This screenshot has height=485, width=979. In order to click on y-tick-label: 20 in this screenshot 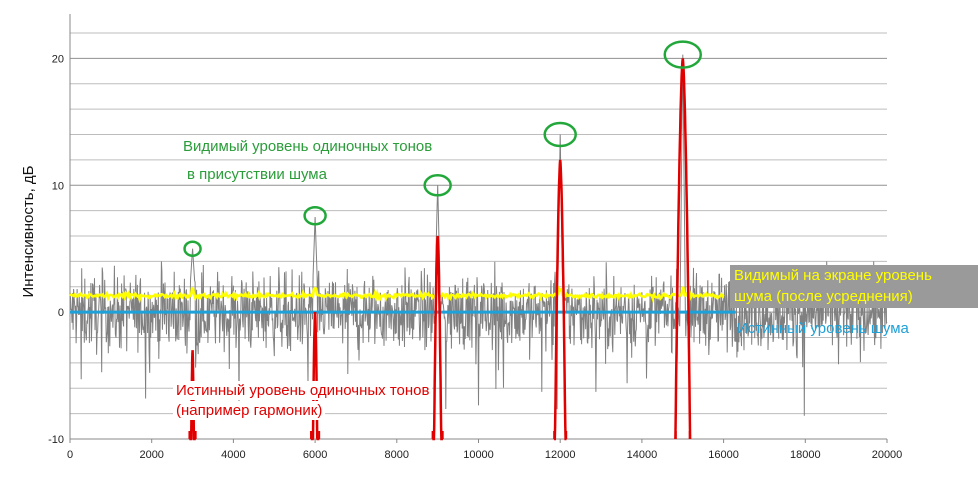, I will do `click(58, 59)`.